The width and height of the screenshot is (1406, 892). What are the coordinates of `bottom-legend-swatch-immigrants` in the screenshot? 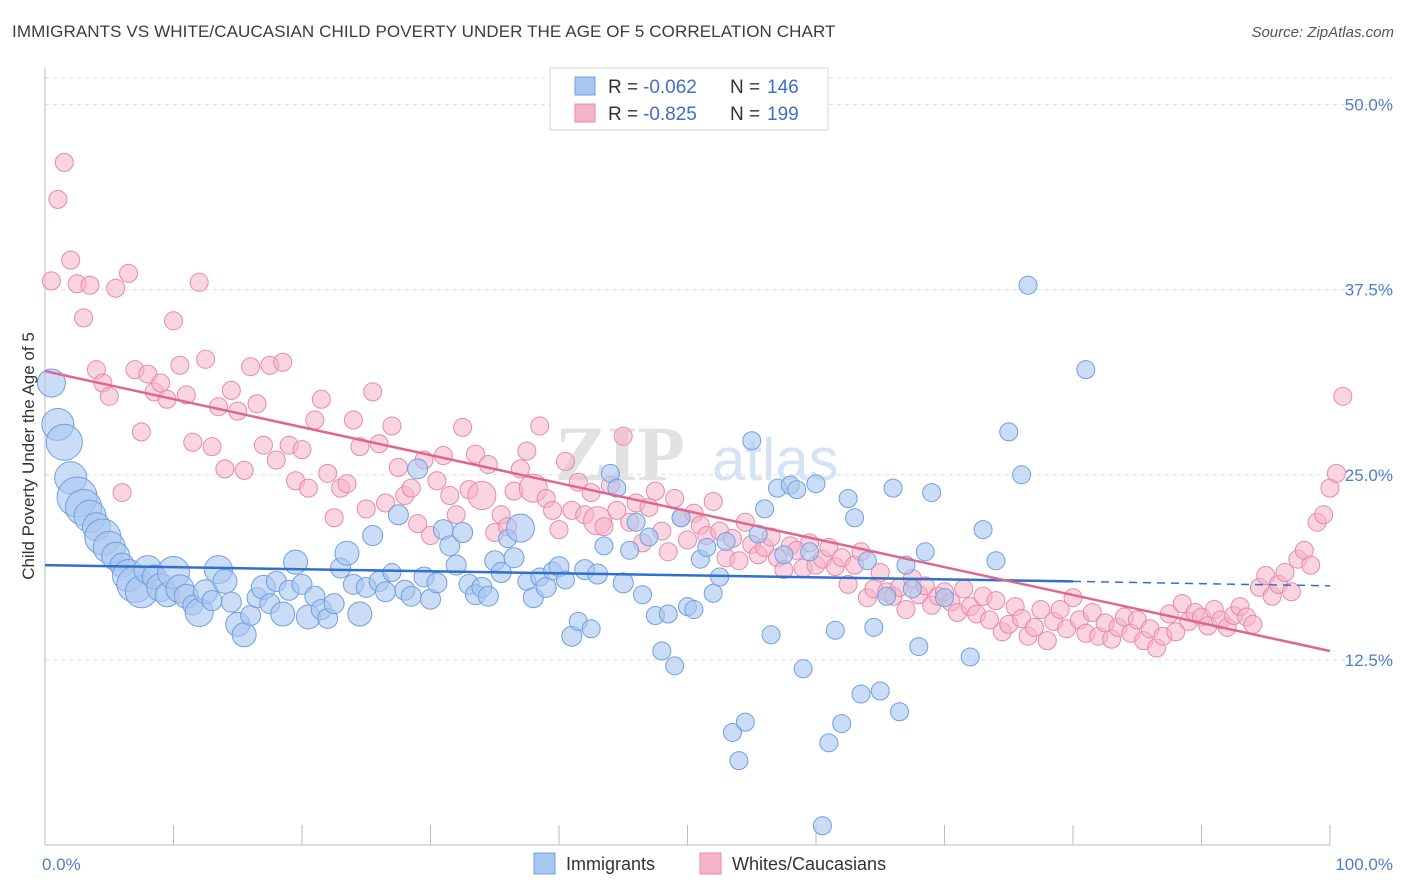 It's located at (544, 863).